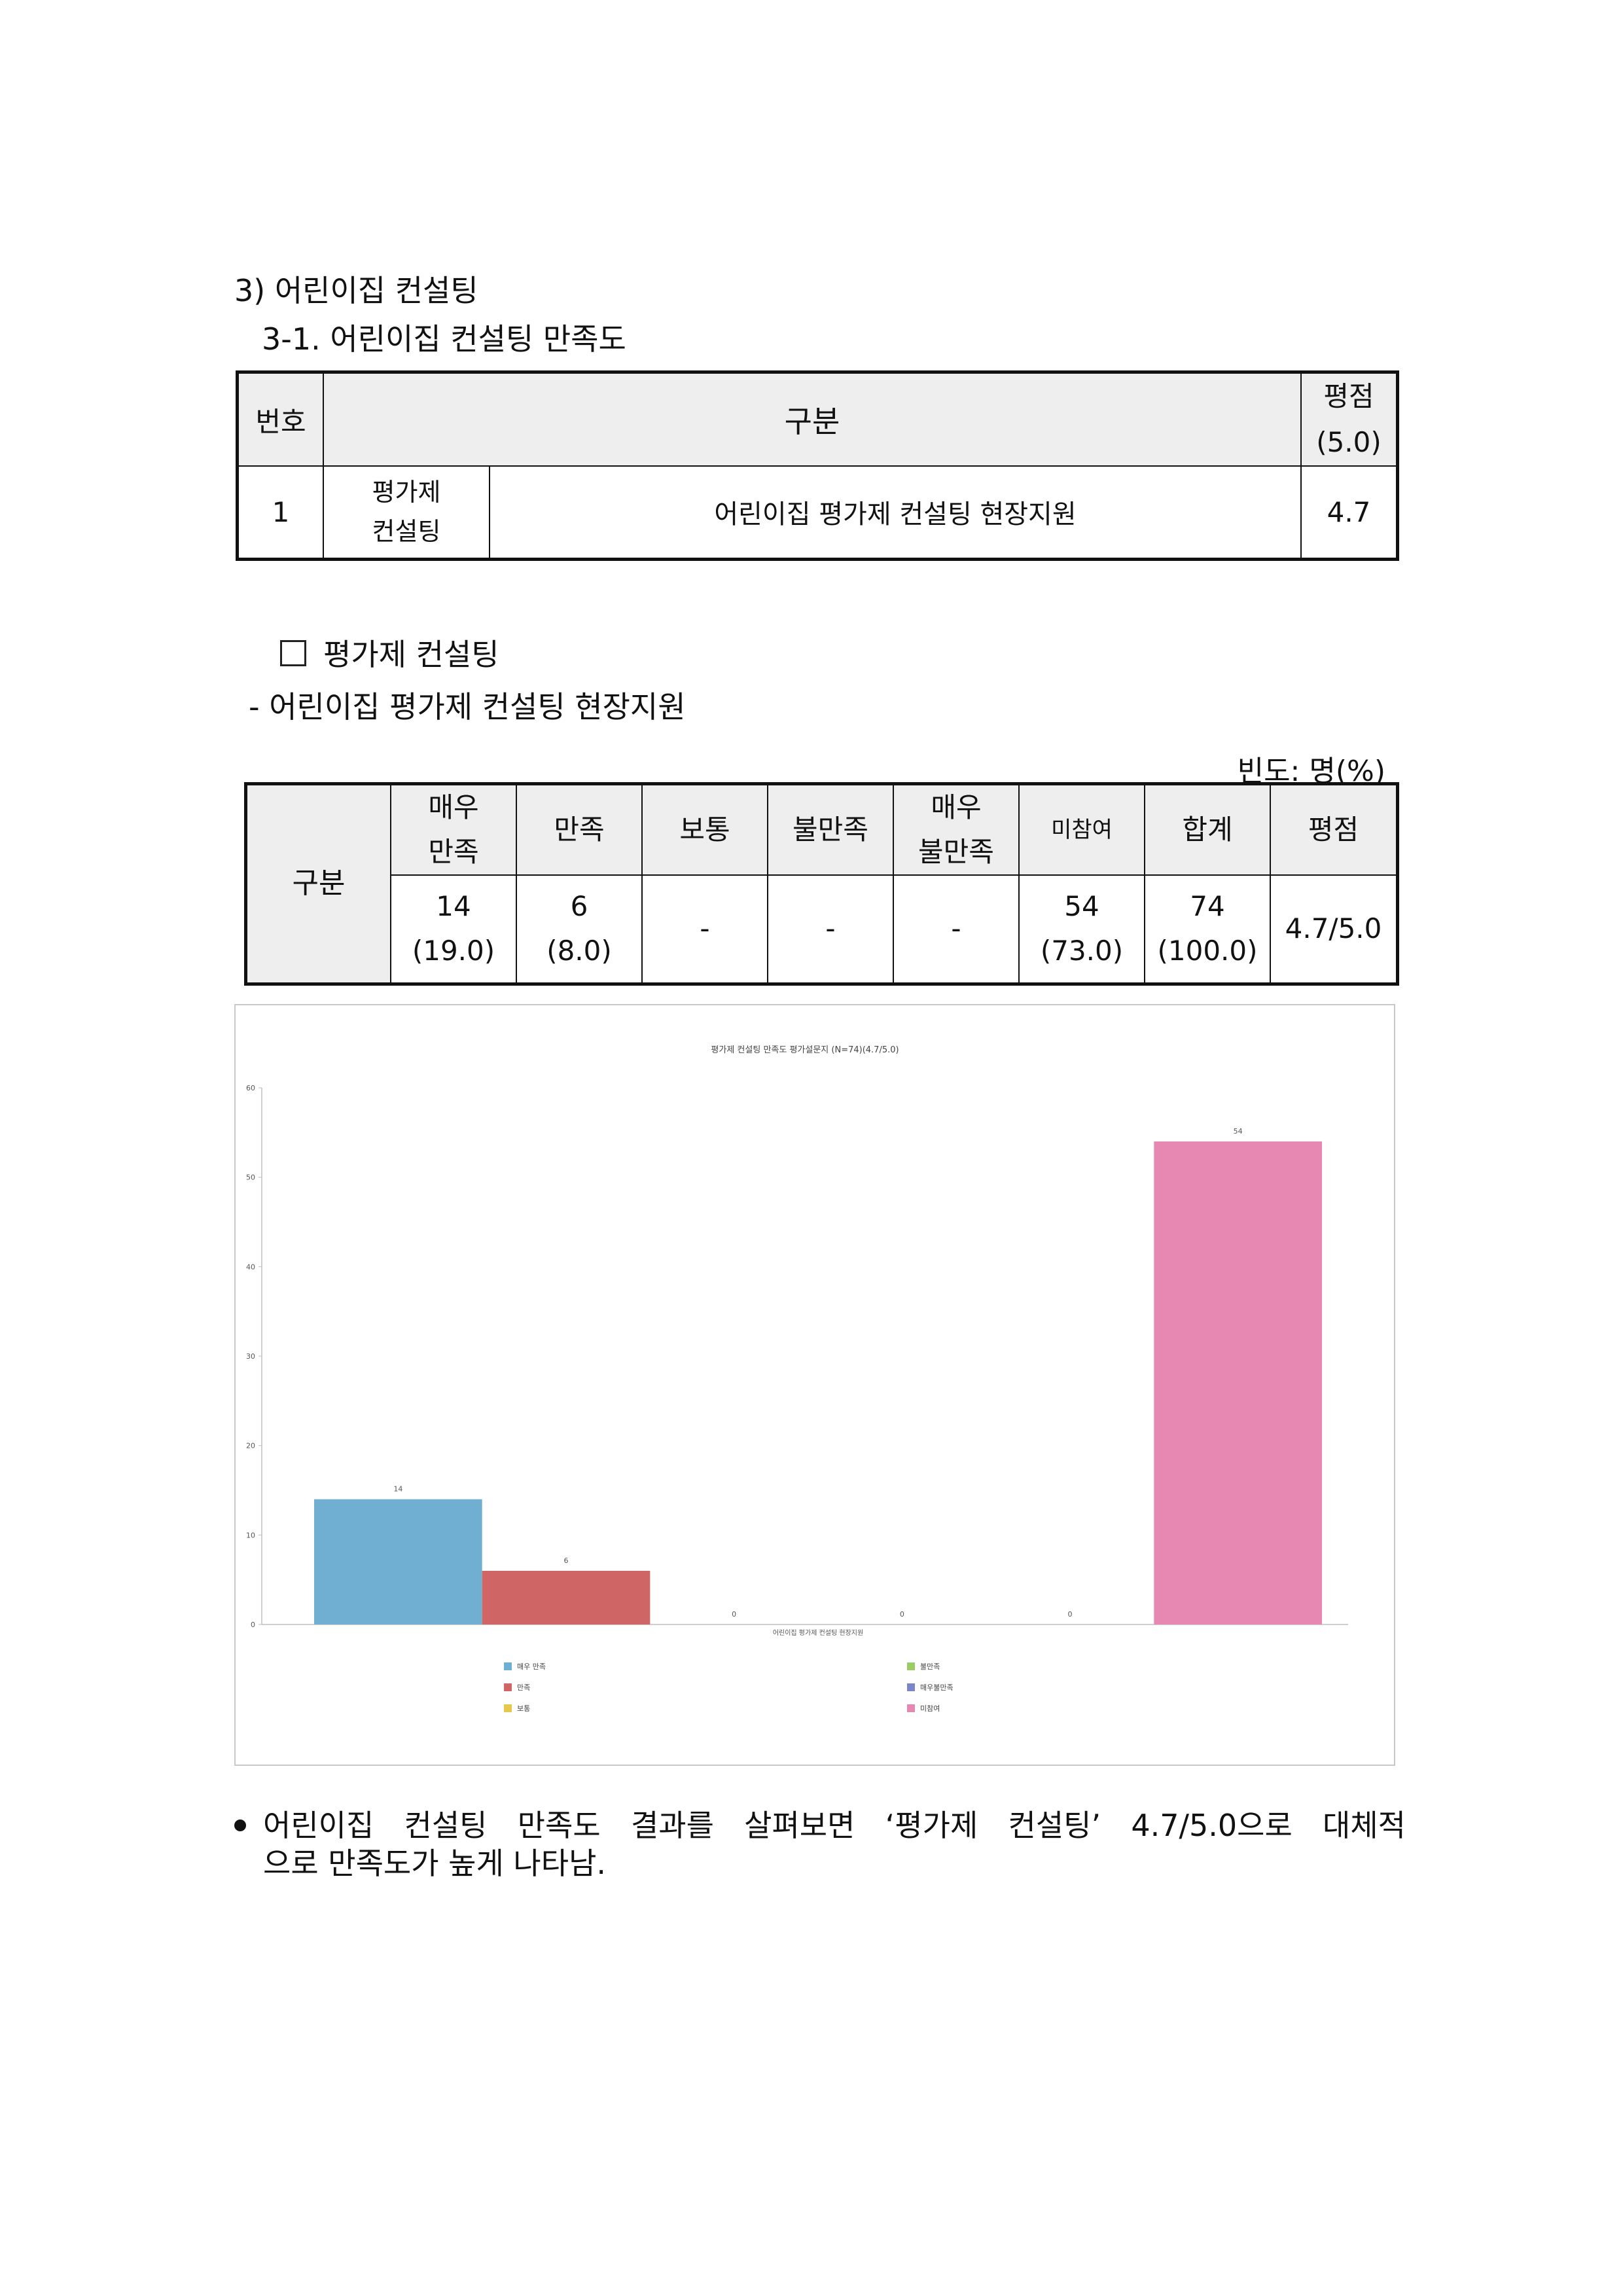  I want to click on summary-table-header-row: 번호 구분 평점 (5.0), so click(818, 419).